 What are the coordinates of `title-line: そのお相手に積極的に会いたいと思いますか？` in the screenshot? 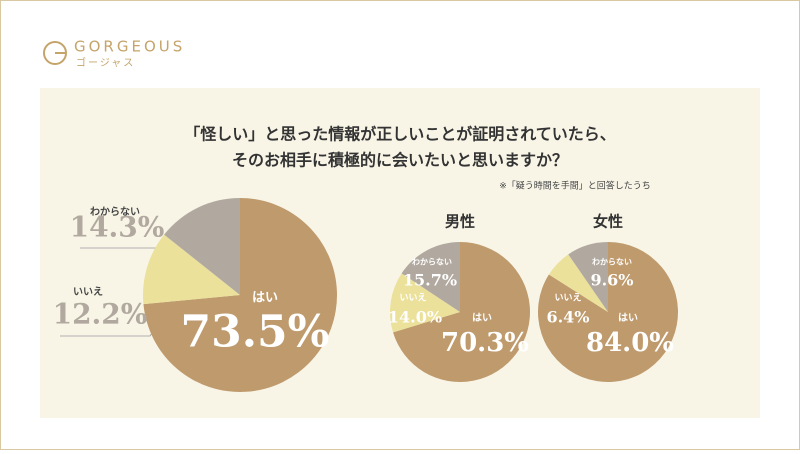 It's located at (400, 160).